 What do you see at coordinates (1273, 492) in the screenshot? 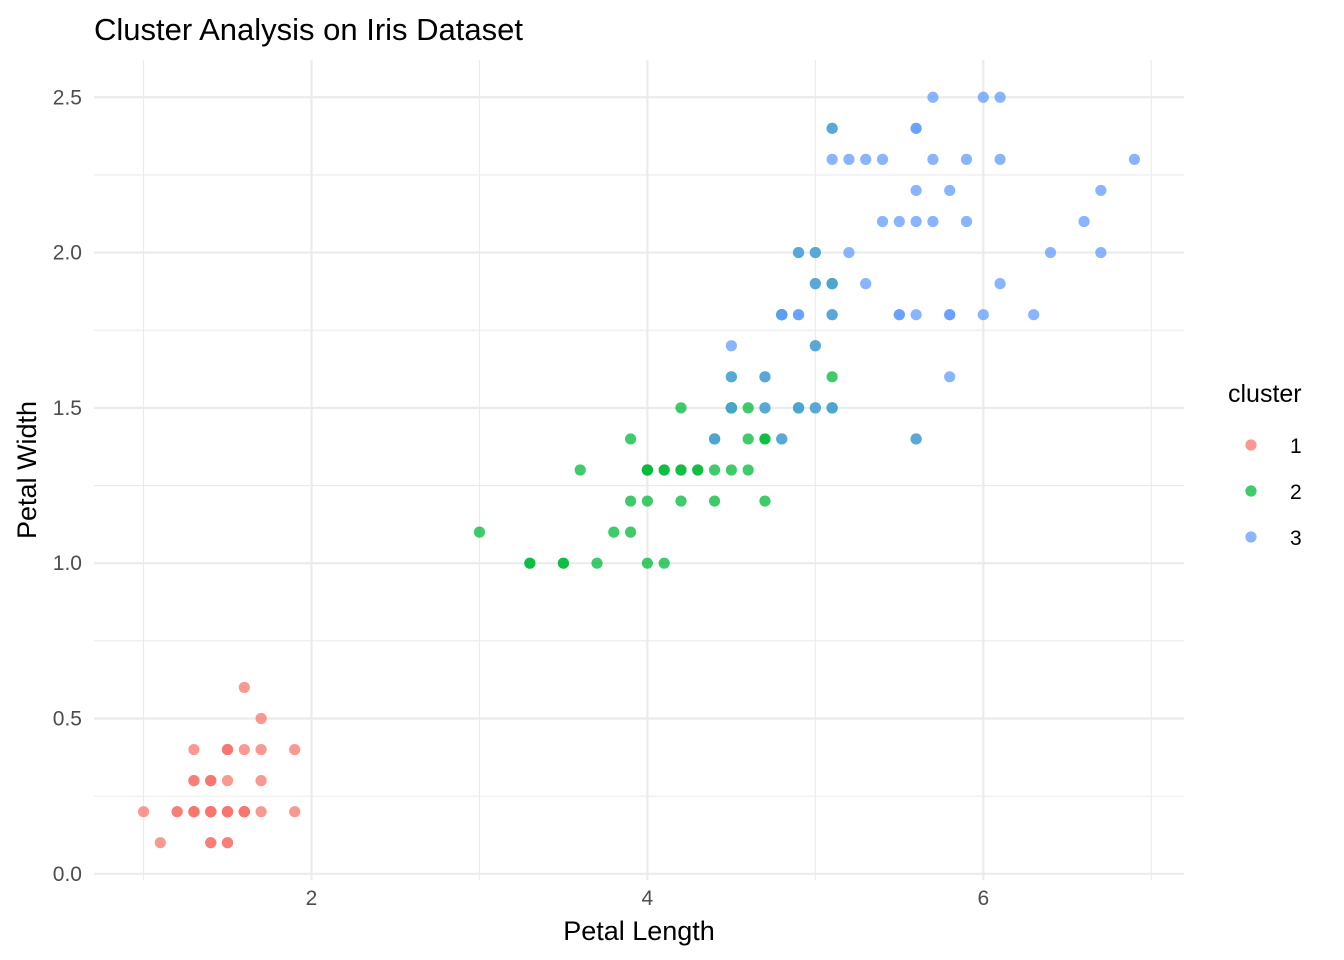
I see `legend-items: 1 2 3` at bounding box center [1273, 492].